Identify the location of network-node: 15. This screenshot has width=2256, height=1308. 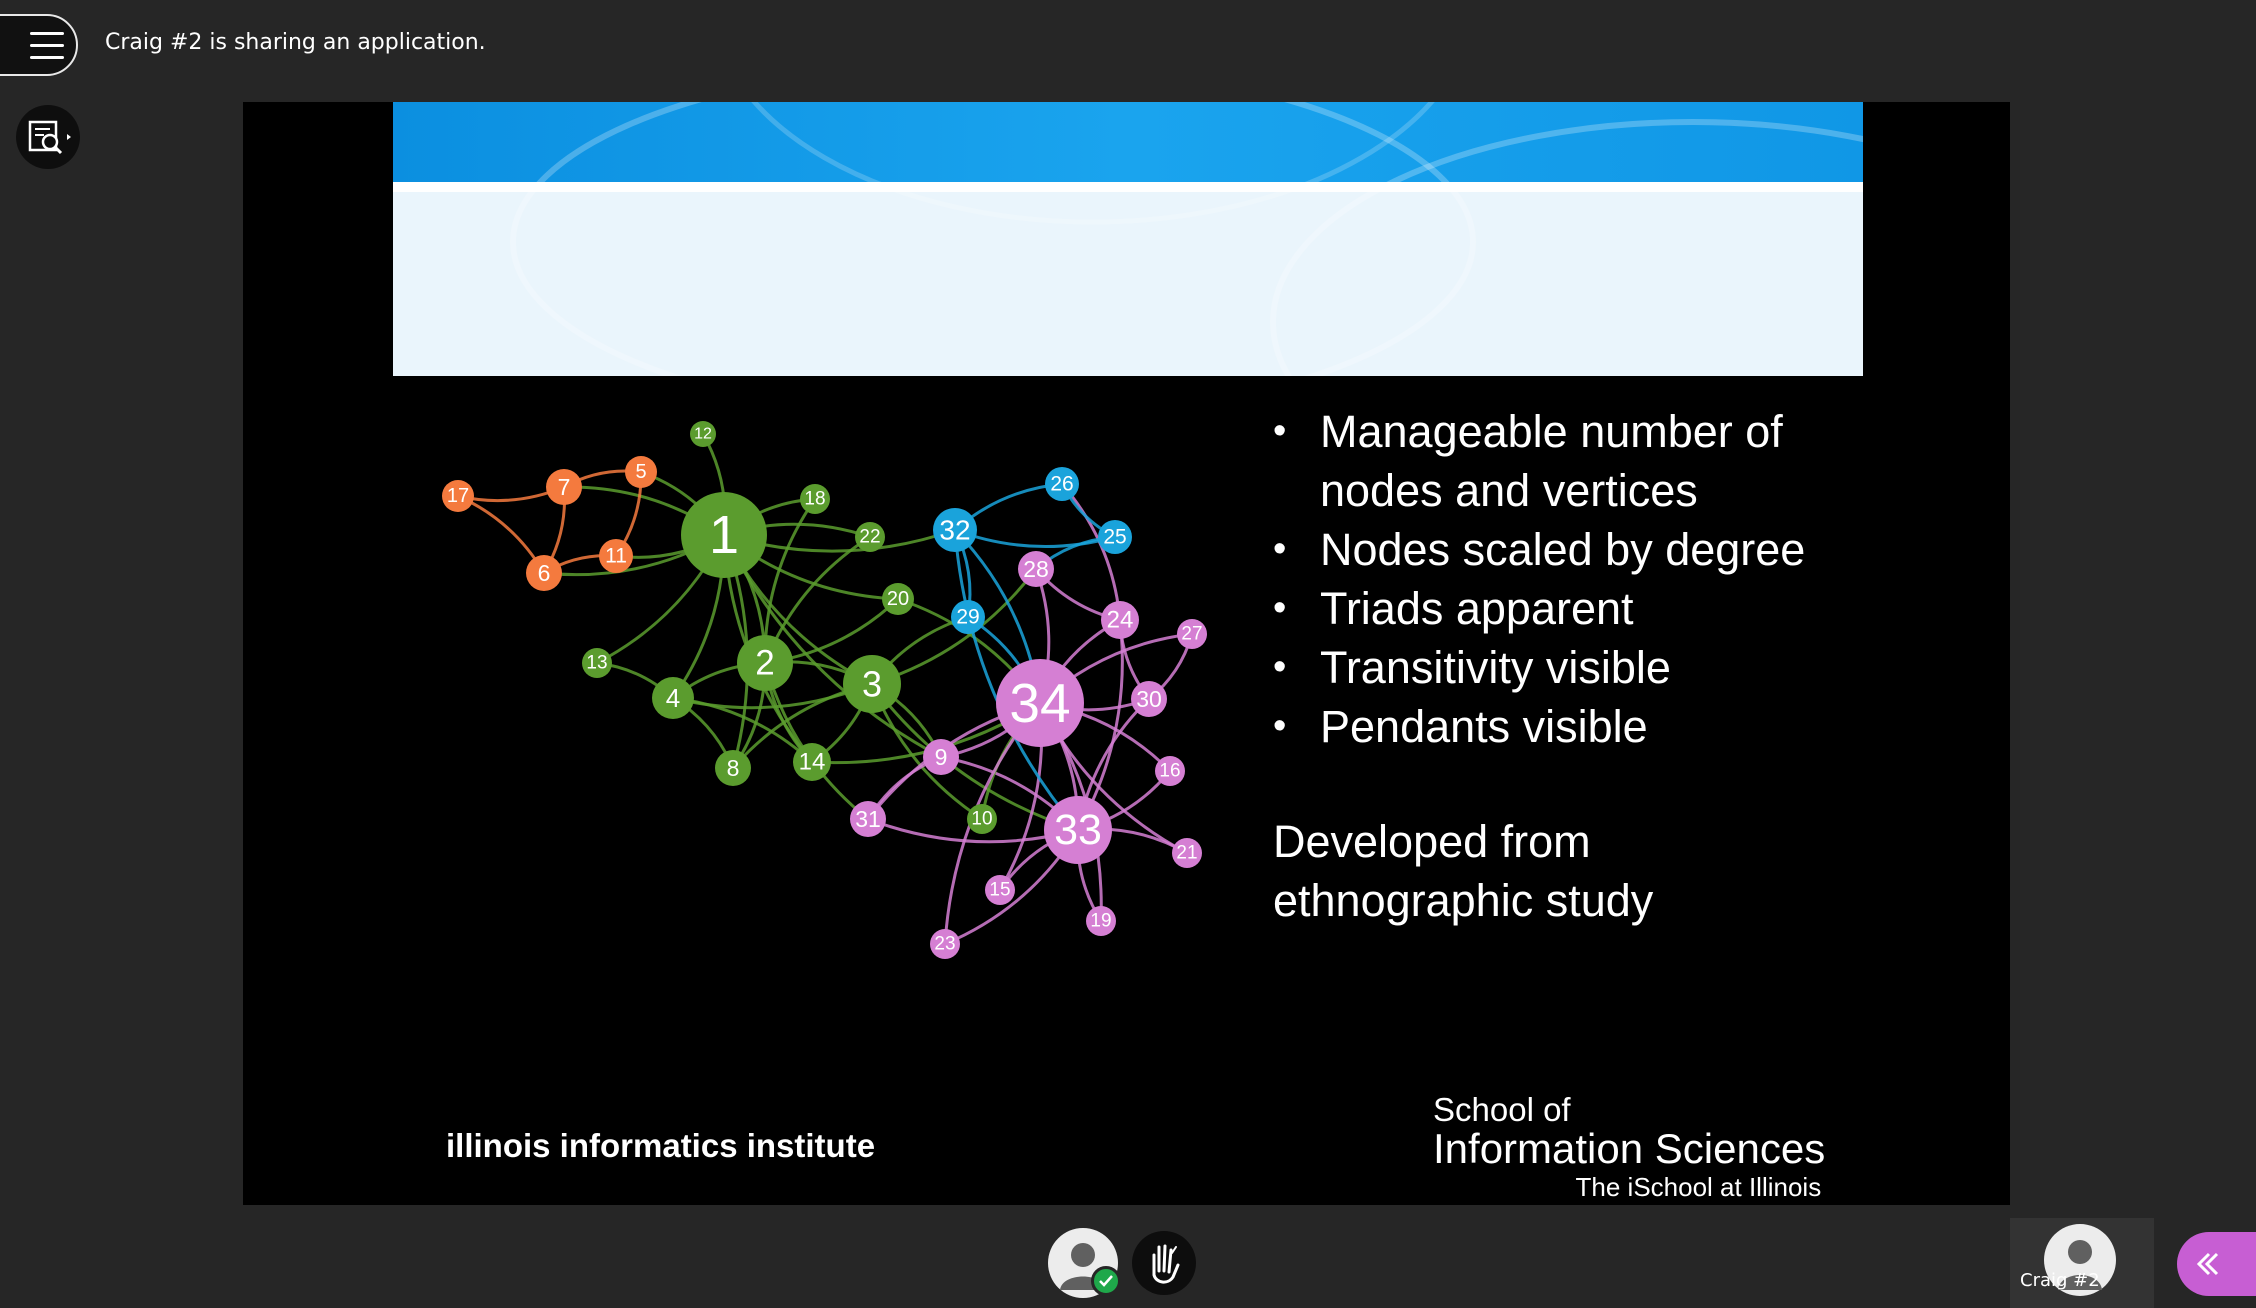
(1000, 890).